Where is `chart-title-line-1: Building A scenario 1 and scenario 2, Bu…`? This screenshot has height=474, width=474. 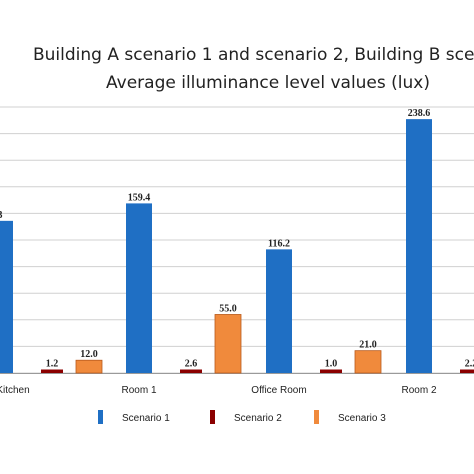
chart-title-line-1: Building A scenario 1 and scenario 2, Bu… is located at coordinates (253, 55).